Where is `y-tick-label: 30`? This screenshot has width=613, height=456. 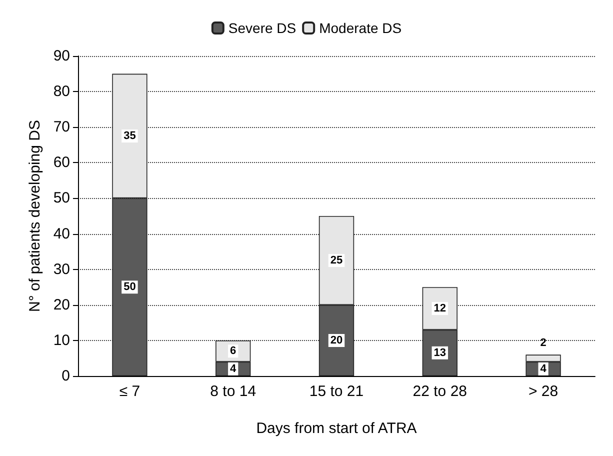 y-tick-label: 30 is located at coordinates (61, 269).